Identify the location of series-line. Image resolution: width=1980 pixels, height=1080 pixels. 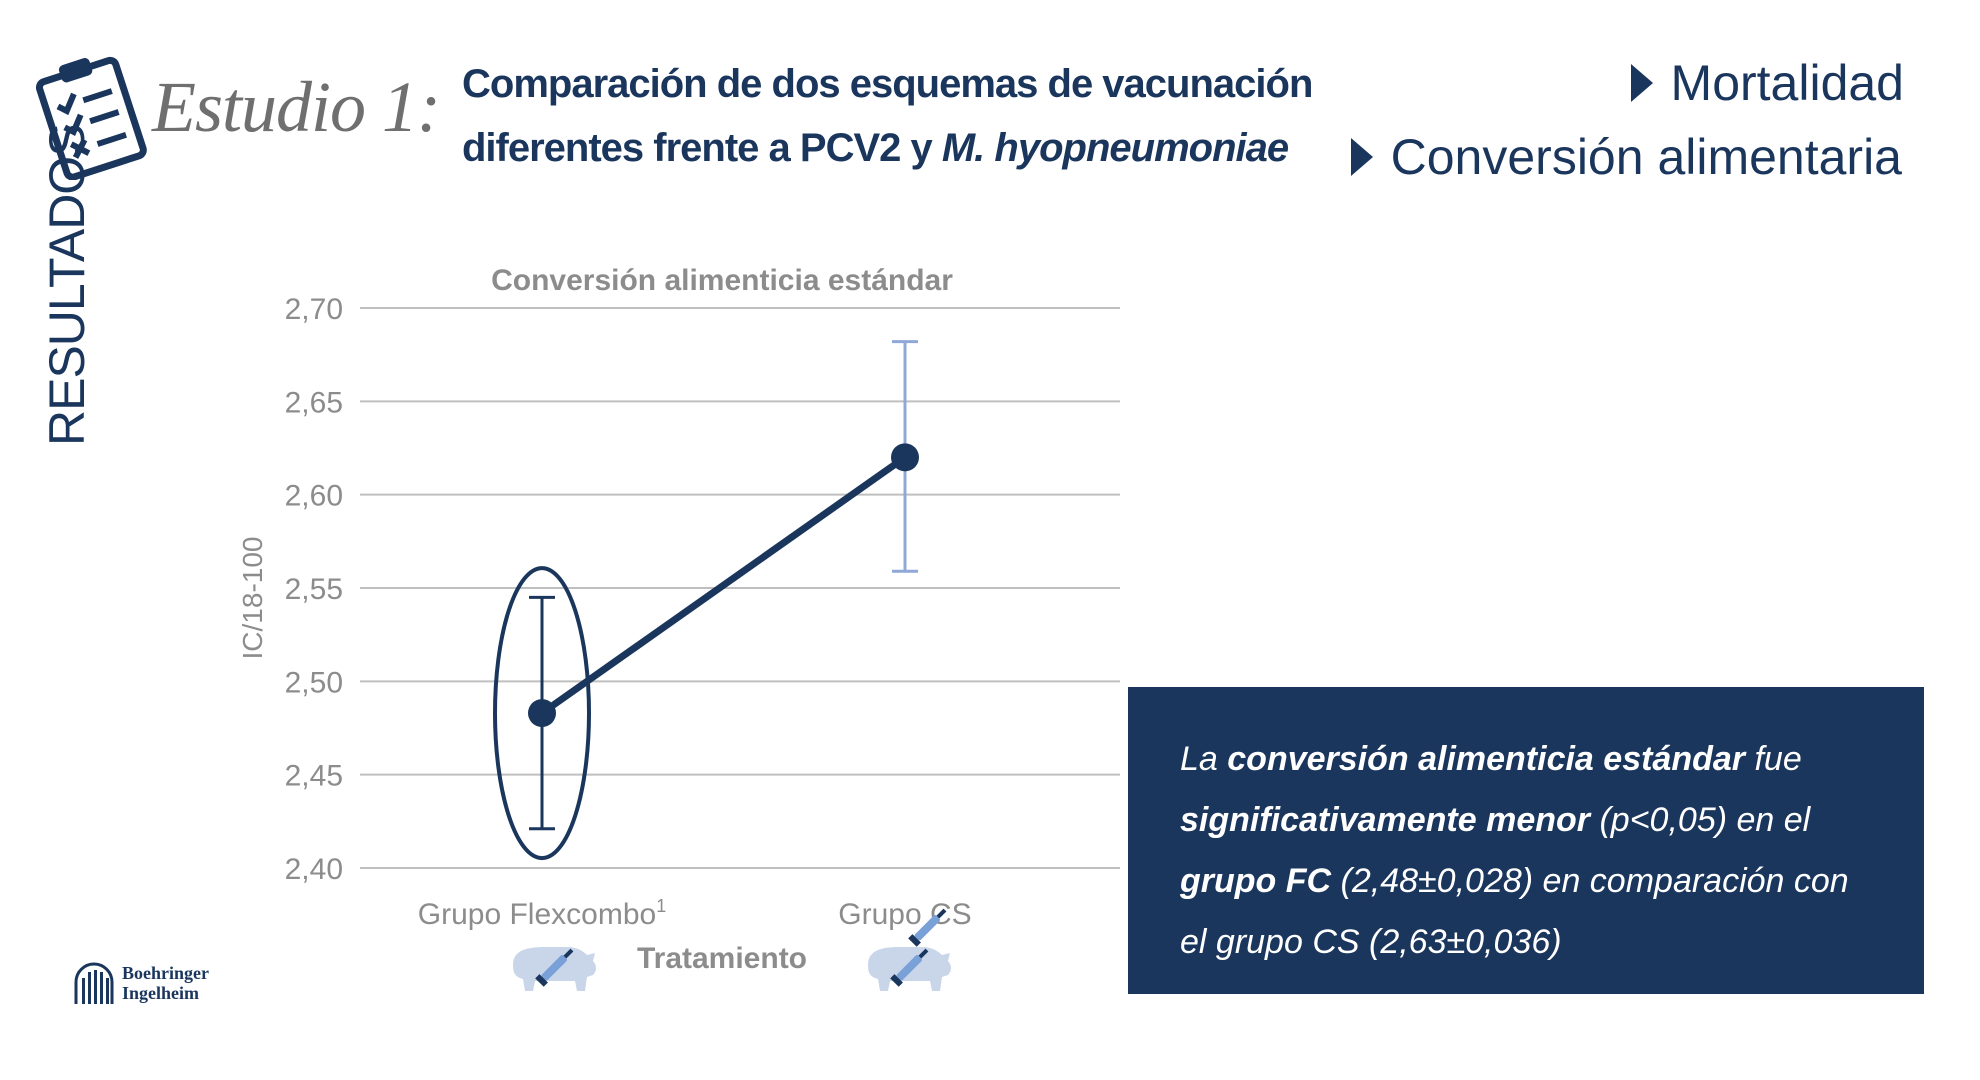
(723, 585).